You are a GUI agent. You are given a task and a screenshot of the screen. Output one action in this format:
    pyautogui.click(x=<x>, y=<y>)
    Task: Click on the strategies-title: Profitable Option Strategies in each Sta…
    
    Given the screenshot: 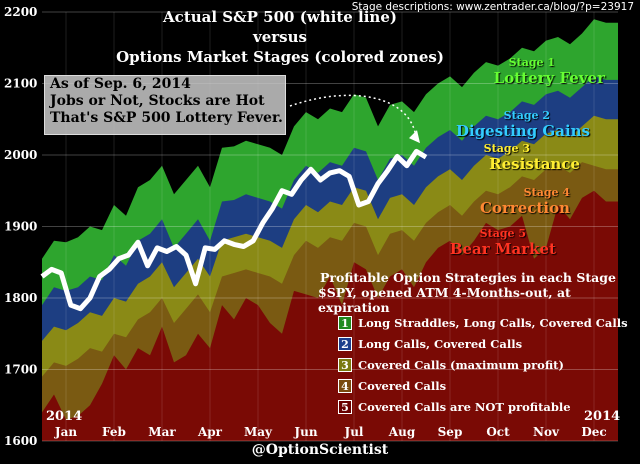 What is the action you would take?
    pyautogui.click(x=479, y=292)
    